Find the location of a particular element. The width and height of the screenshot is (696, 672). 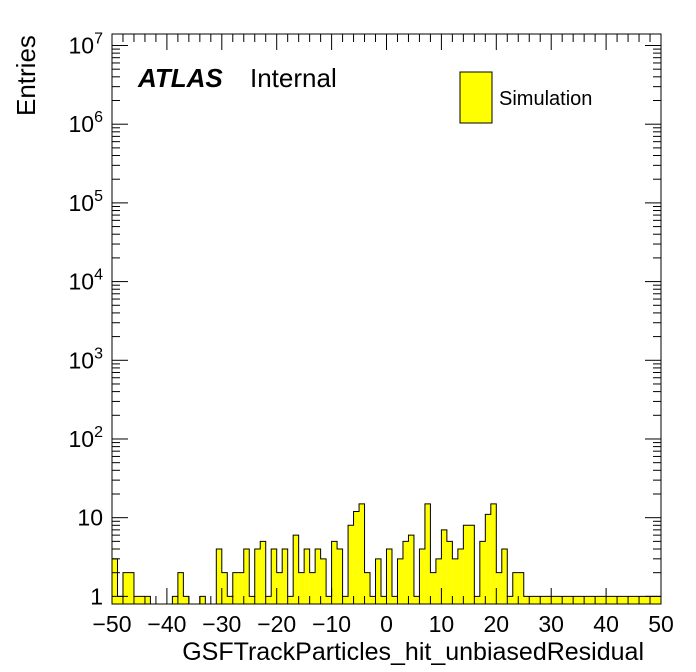

histogram-outline is located at coordinates (386, 554).